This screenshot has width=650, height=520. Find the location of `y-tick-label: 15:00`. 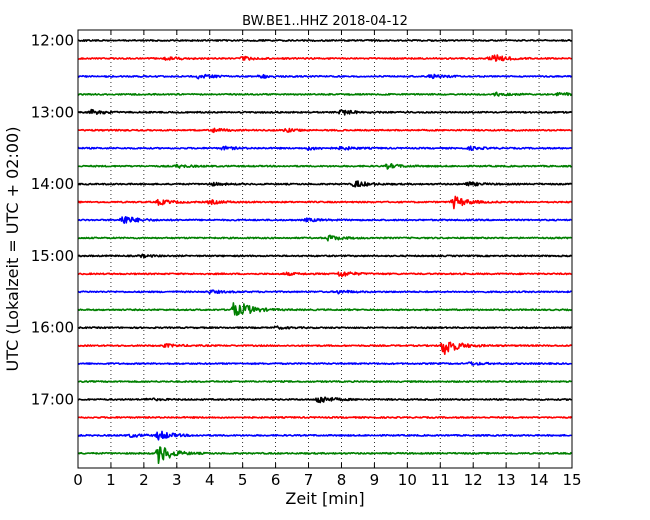

y-tick-label: 15:00 is located at coordinates (52, 256).